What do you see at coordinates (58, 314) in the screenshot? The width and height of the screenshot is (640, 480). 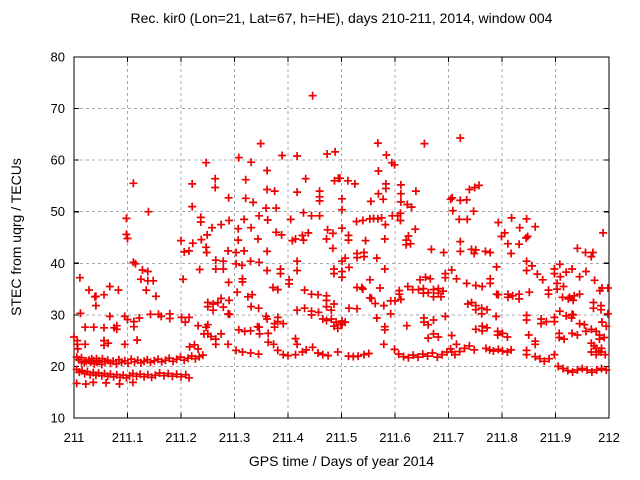 I see `y-tick-label: 30` at bounding box center [58, 314].